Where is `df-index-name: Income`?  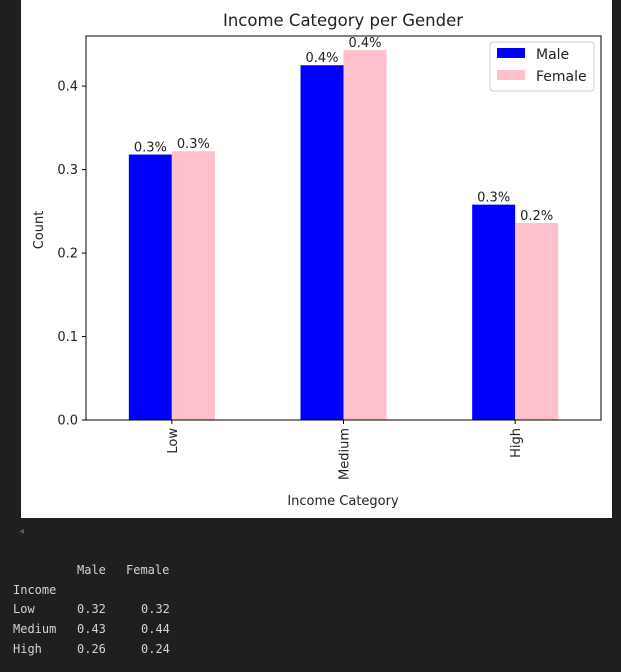
df-index-name: Income is located at coordinates (35, 589).